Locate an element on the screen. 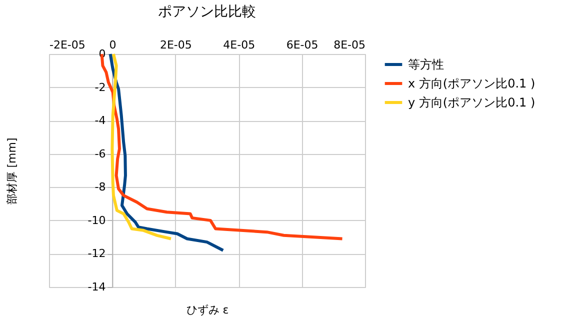 The height and width of the screenshot is (331, 577). y-tick-label: -6 is located at coordinates (100, 153).